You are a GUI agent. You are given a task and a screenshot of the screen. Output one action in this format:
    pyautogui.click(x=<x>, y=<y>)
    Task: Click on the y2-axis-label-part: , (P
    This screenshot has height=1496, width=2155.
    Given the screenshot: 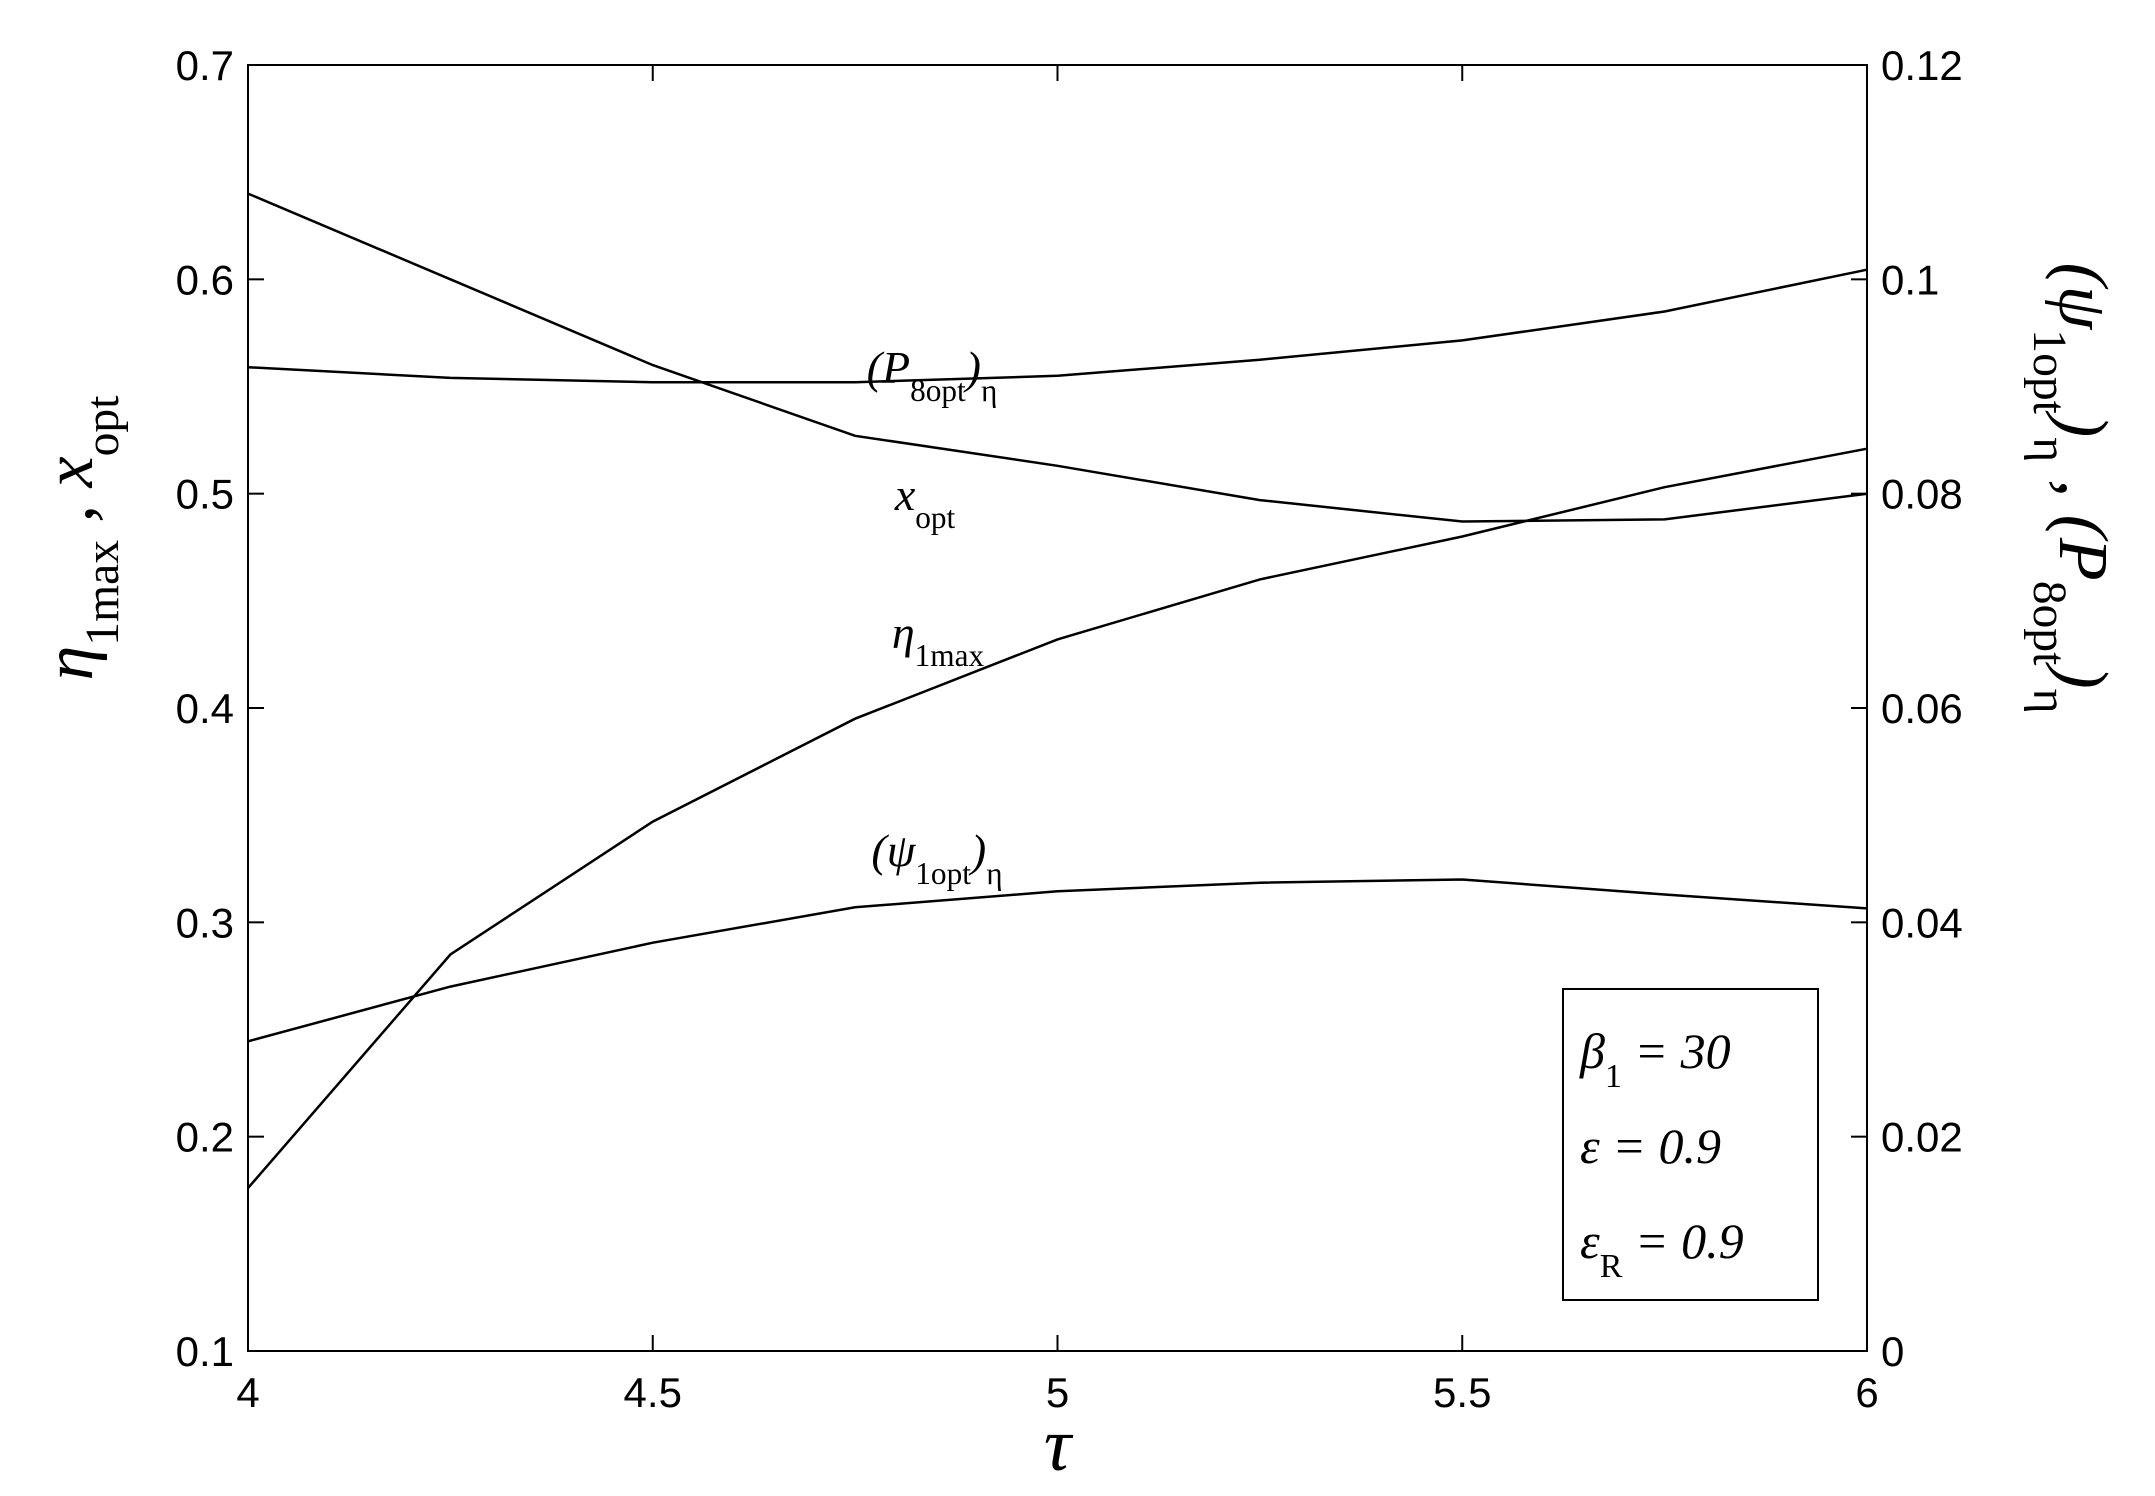 What is the action you would take?
    pyautogui.click(x=2082, y=521)
    